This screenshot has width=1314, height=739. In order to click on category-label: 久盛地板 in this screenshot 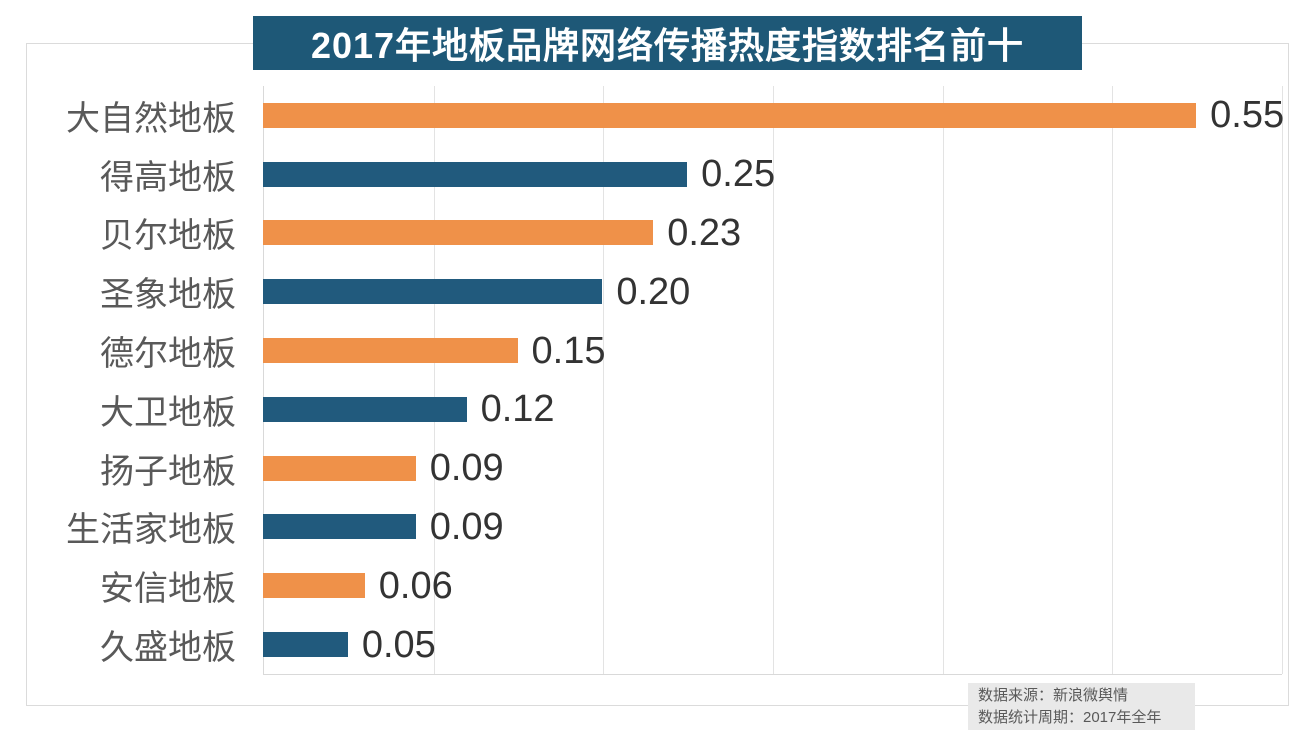, I will do `click(168, 648)`.